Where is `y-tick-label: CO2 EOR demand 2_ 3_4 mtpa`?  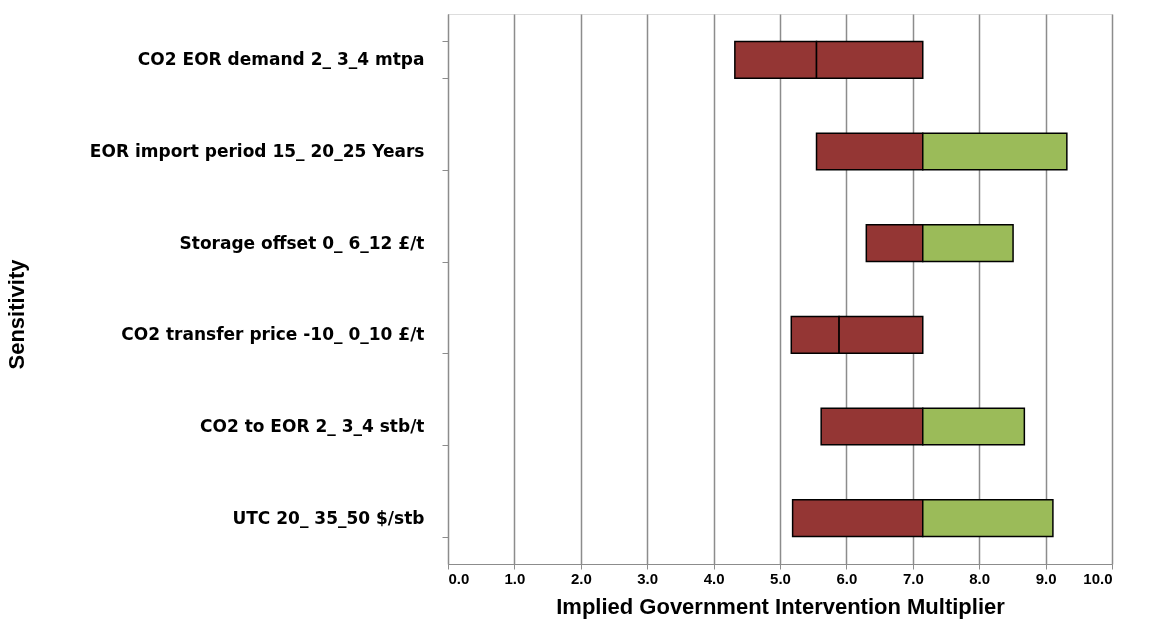 y-tick-label: CO2 EOR demand 2_ 3_4 mtpa is located at coordinates (281, 59).